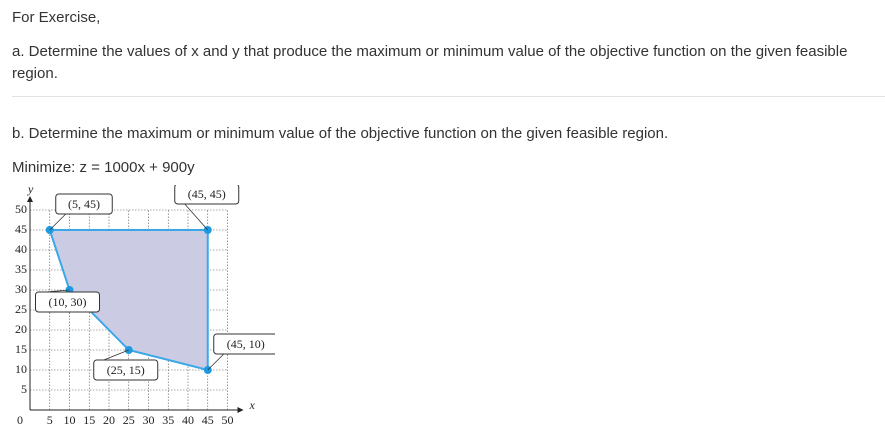  Describe the element at coordinates (448, 96) in the screenshot. I see `separator` at that location.